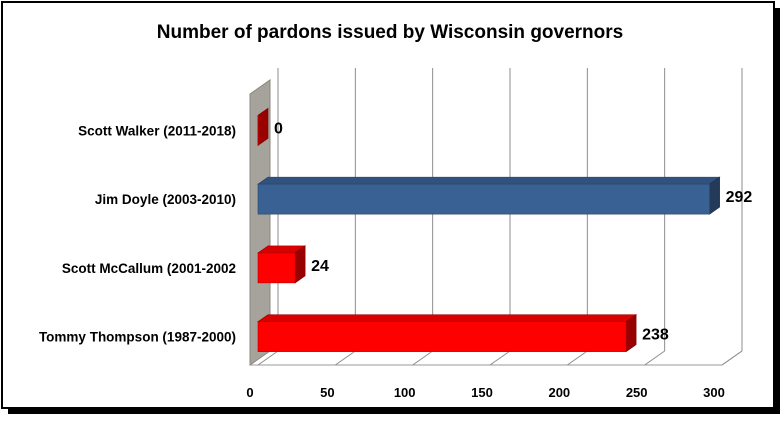 The height and width of the screenshot is (423, 784). What do you see at coordinates (714, 392) in the screenshot?
I see `x-tick-label: 300` at bounding box center [714, 392].